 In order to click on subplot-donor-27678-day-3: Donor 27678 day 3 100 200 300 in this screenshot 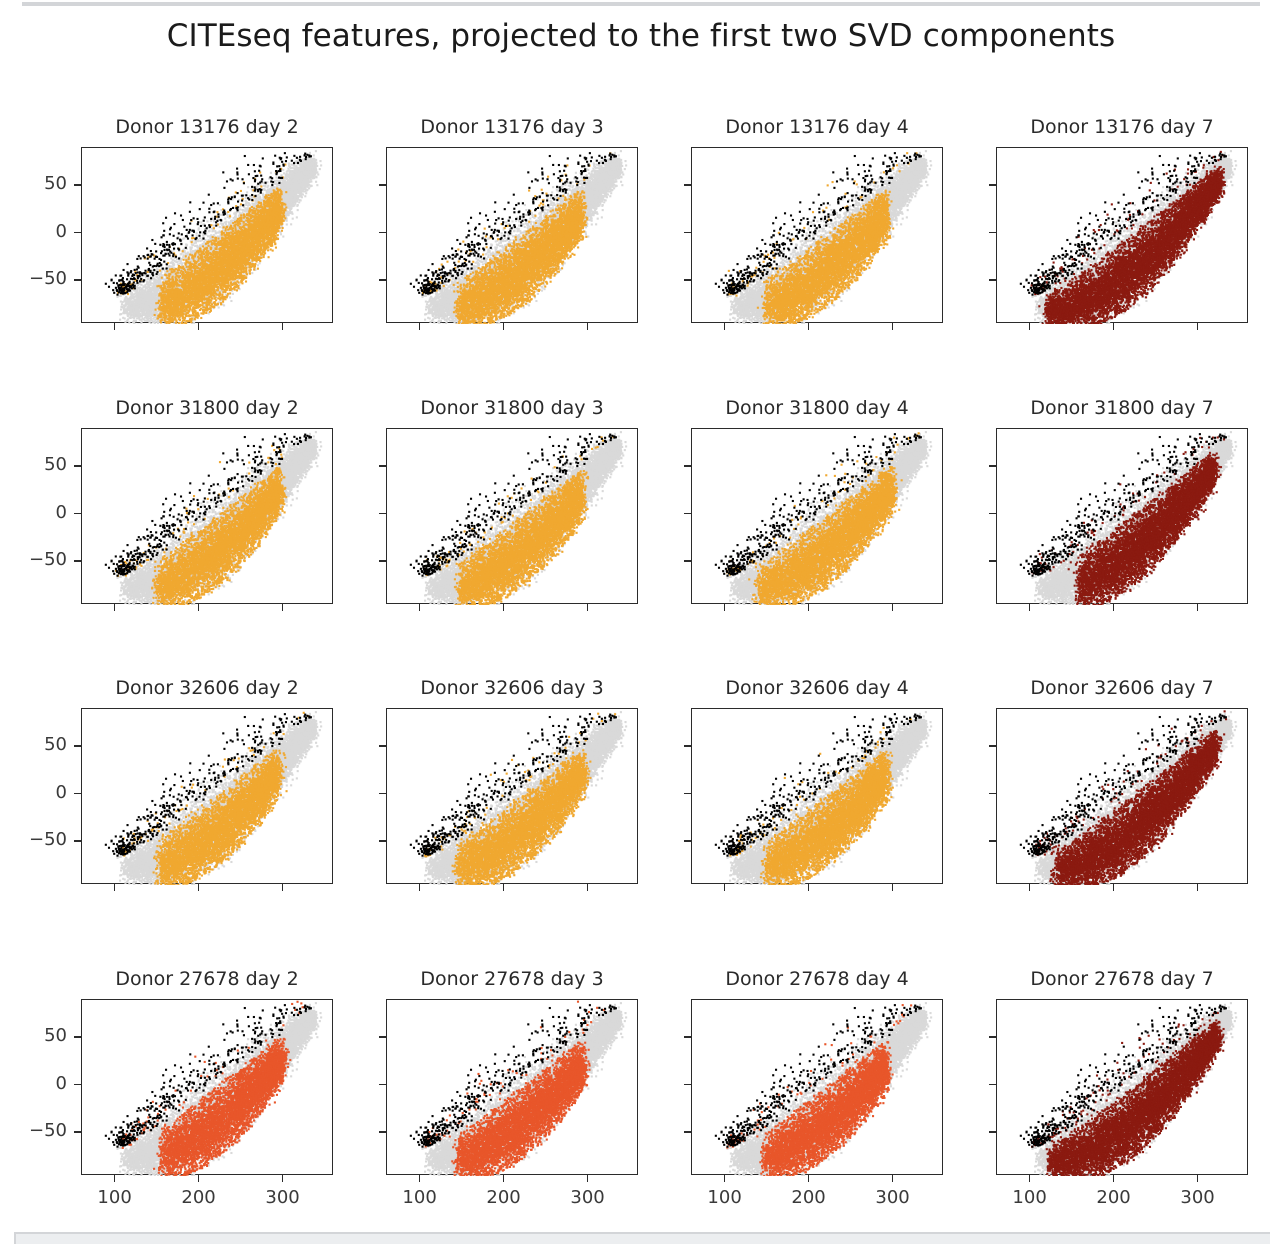, I will do `click(509, 1088)`.